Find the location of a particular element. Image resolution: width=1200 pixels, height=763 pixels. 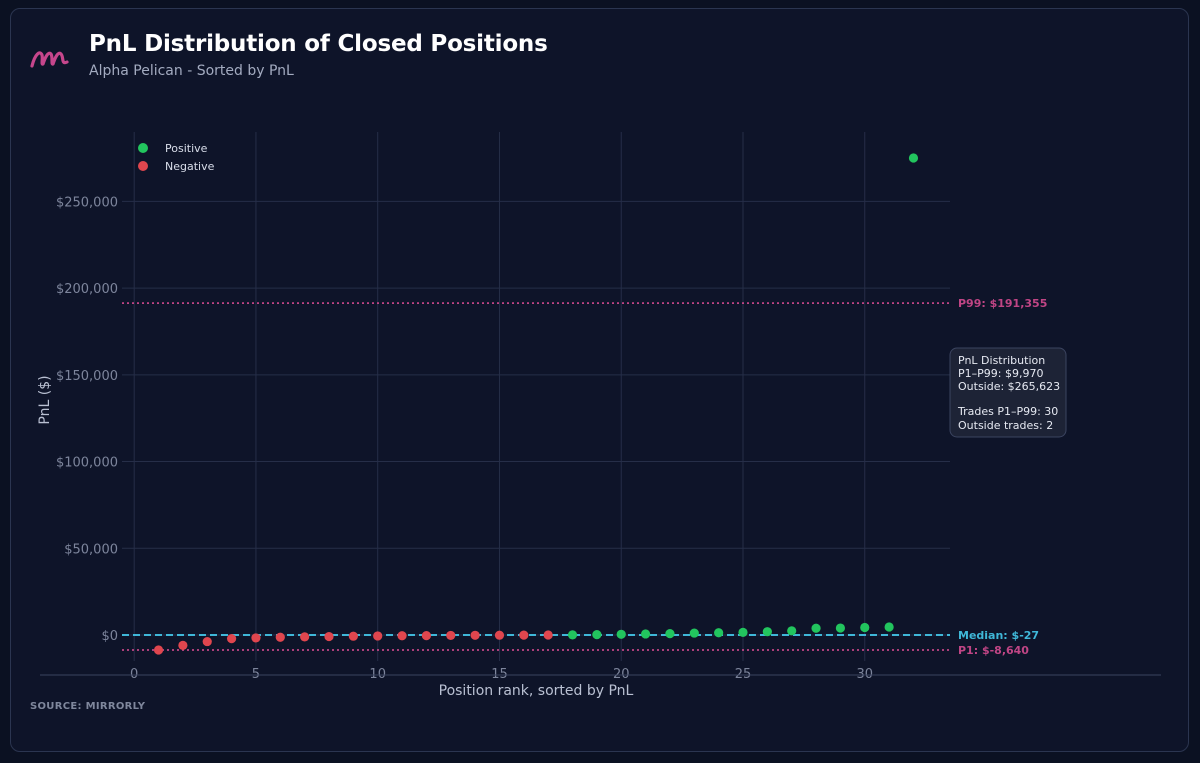

y-tick-label: $50,000 is located at coordinates (91, 549).